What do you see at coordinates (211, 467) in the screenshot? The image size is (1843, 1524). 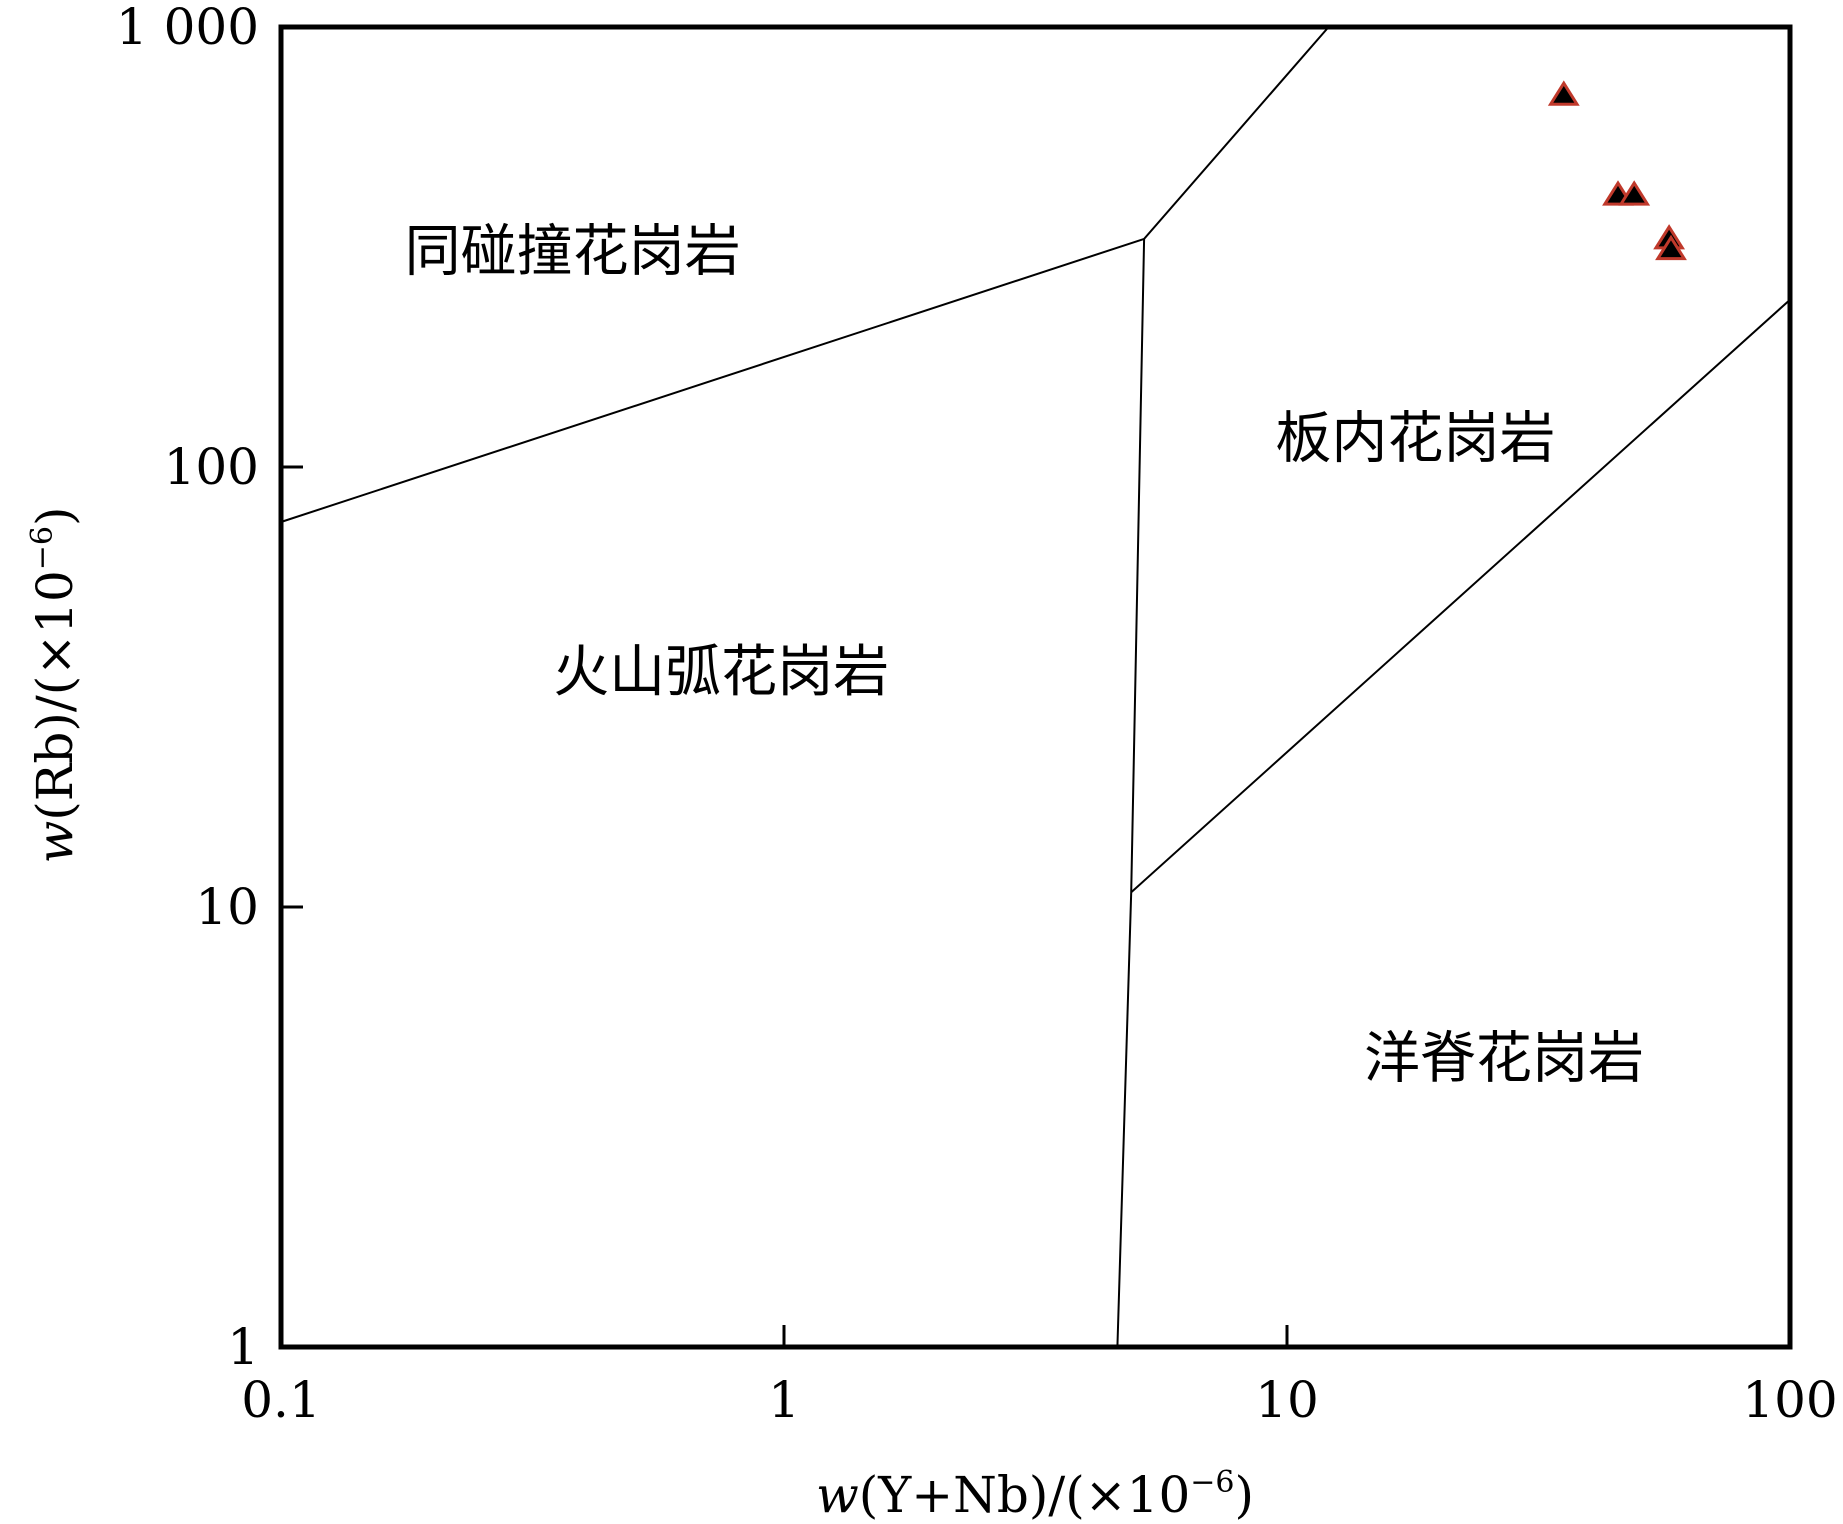 I see `y-tick-label: 100` at bounding box center [211, 467].